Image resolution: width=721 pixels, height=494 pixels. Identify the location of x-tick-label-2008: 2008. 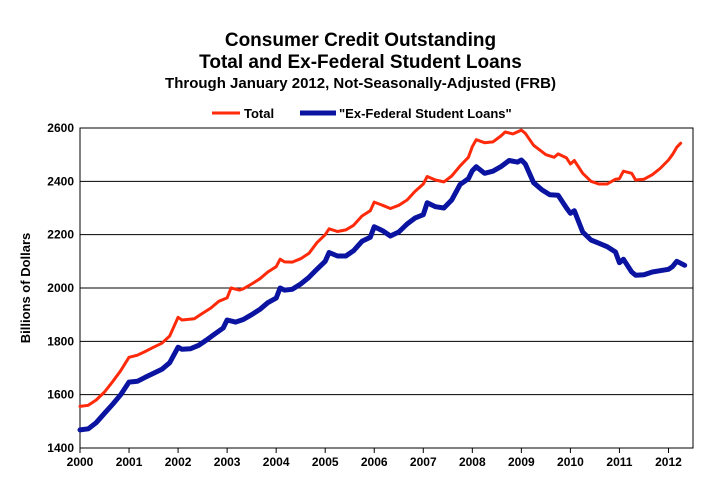
(472, 462).